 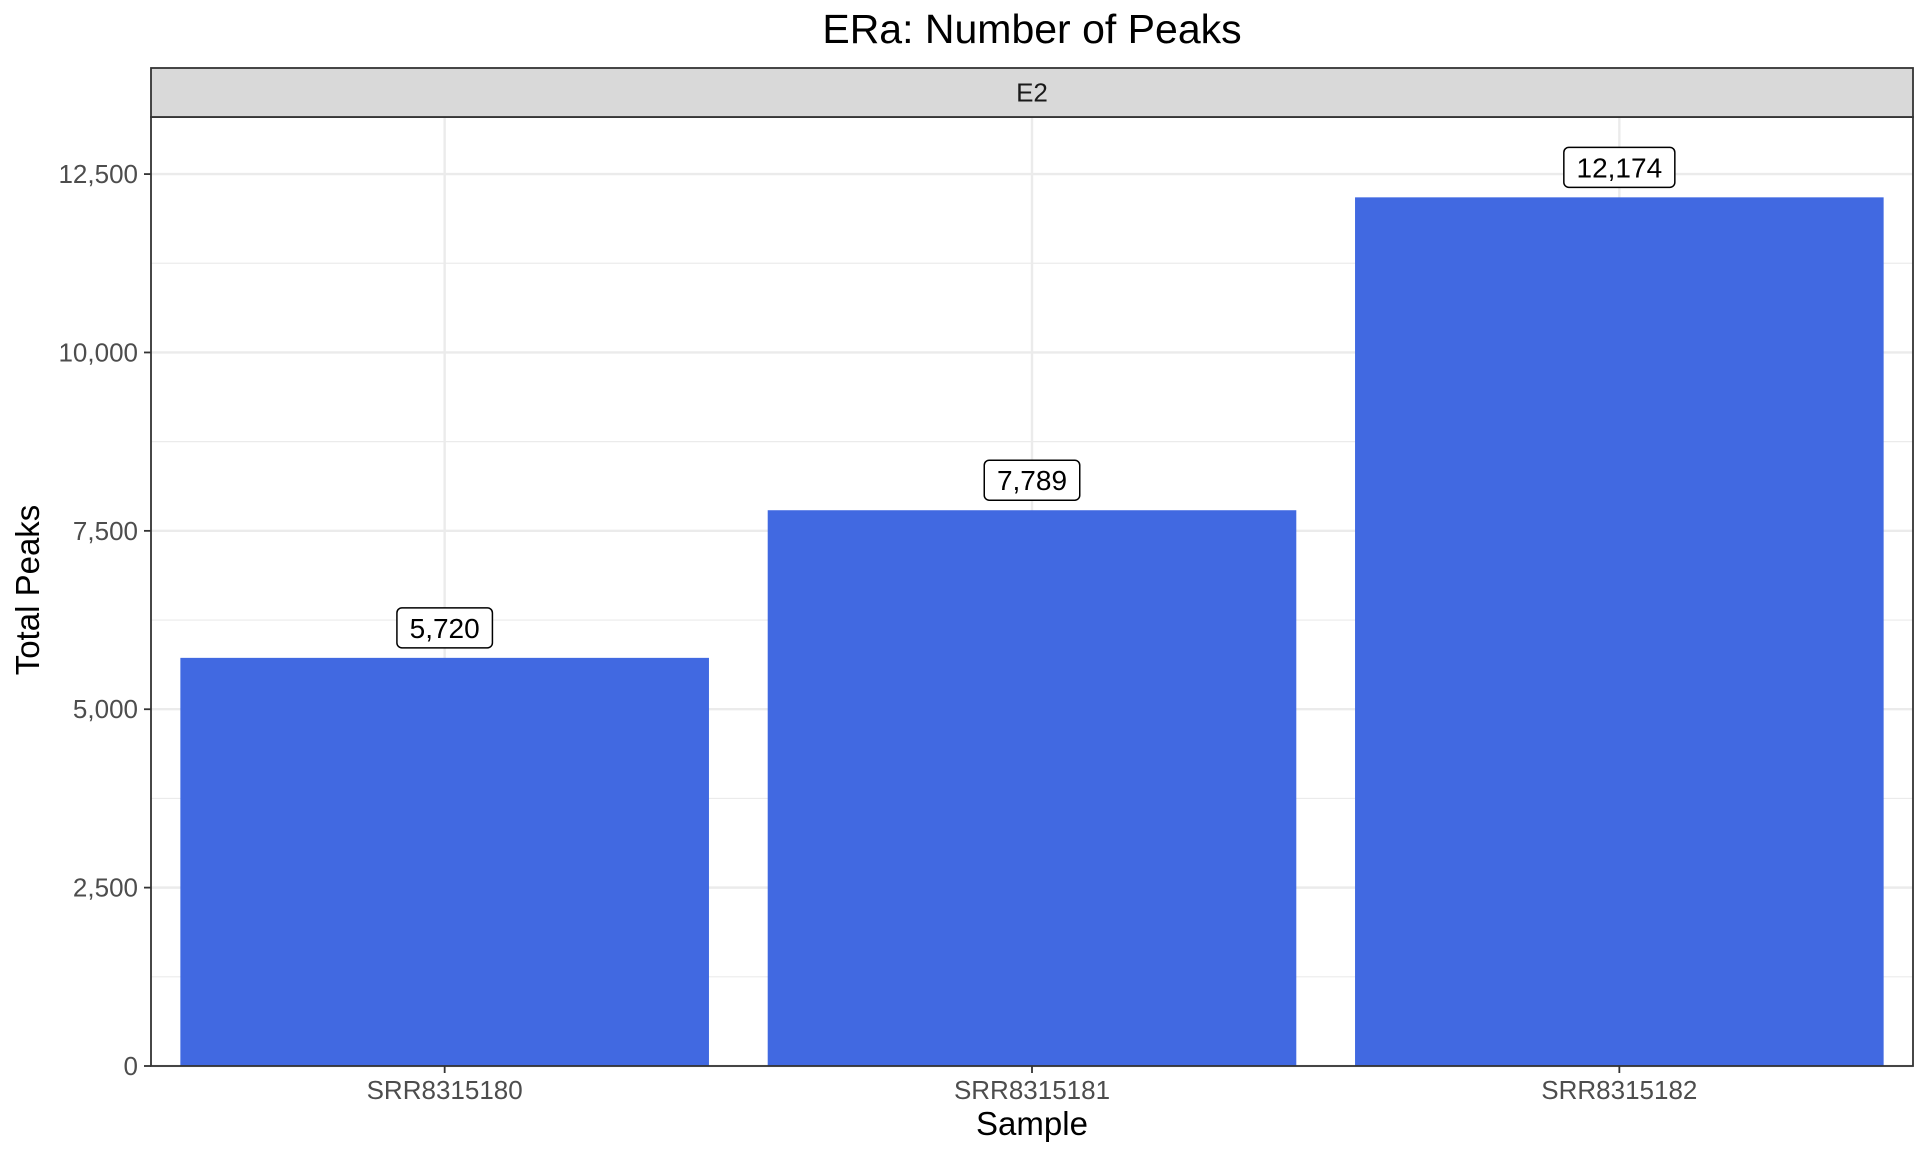 I want to click on x-axis-title: Sample, so click(x=1032, y=1123).